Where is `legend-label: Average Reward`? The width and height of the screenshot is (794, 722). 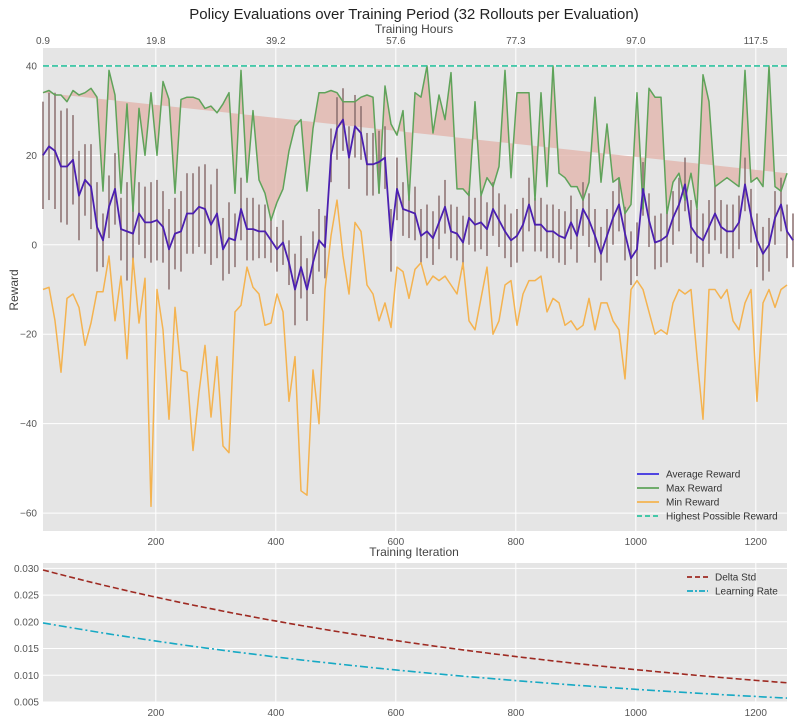 legend-label: Average Reward is located at coordinates (703, 475).